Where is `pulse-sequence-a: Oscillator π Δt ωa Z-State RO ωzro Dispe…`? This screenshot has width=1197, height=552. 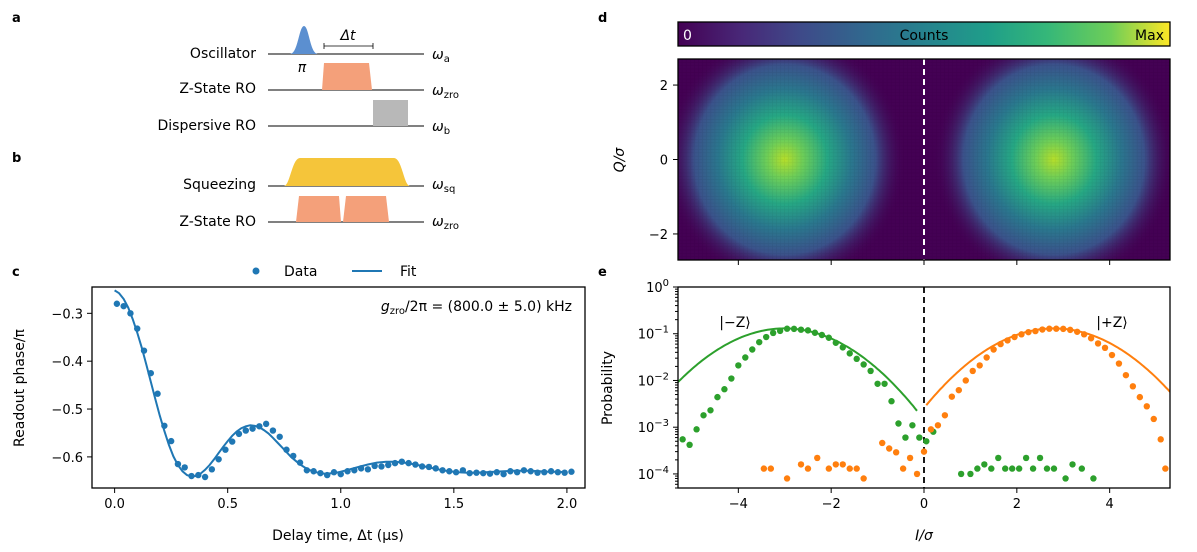
pulse-sequence-a: Oscillator π Δt ωa Z-State RO ωzro Dispe… is located at coordinates (308, 81).